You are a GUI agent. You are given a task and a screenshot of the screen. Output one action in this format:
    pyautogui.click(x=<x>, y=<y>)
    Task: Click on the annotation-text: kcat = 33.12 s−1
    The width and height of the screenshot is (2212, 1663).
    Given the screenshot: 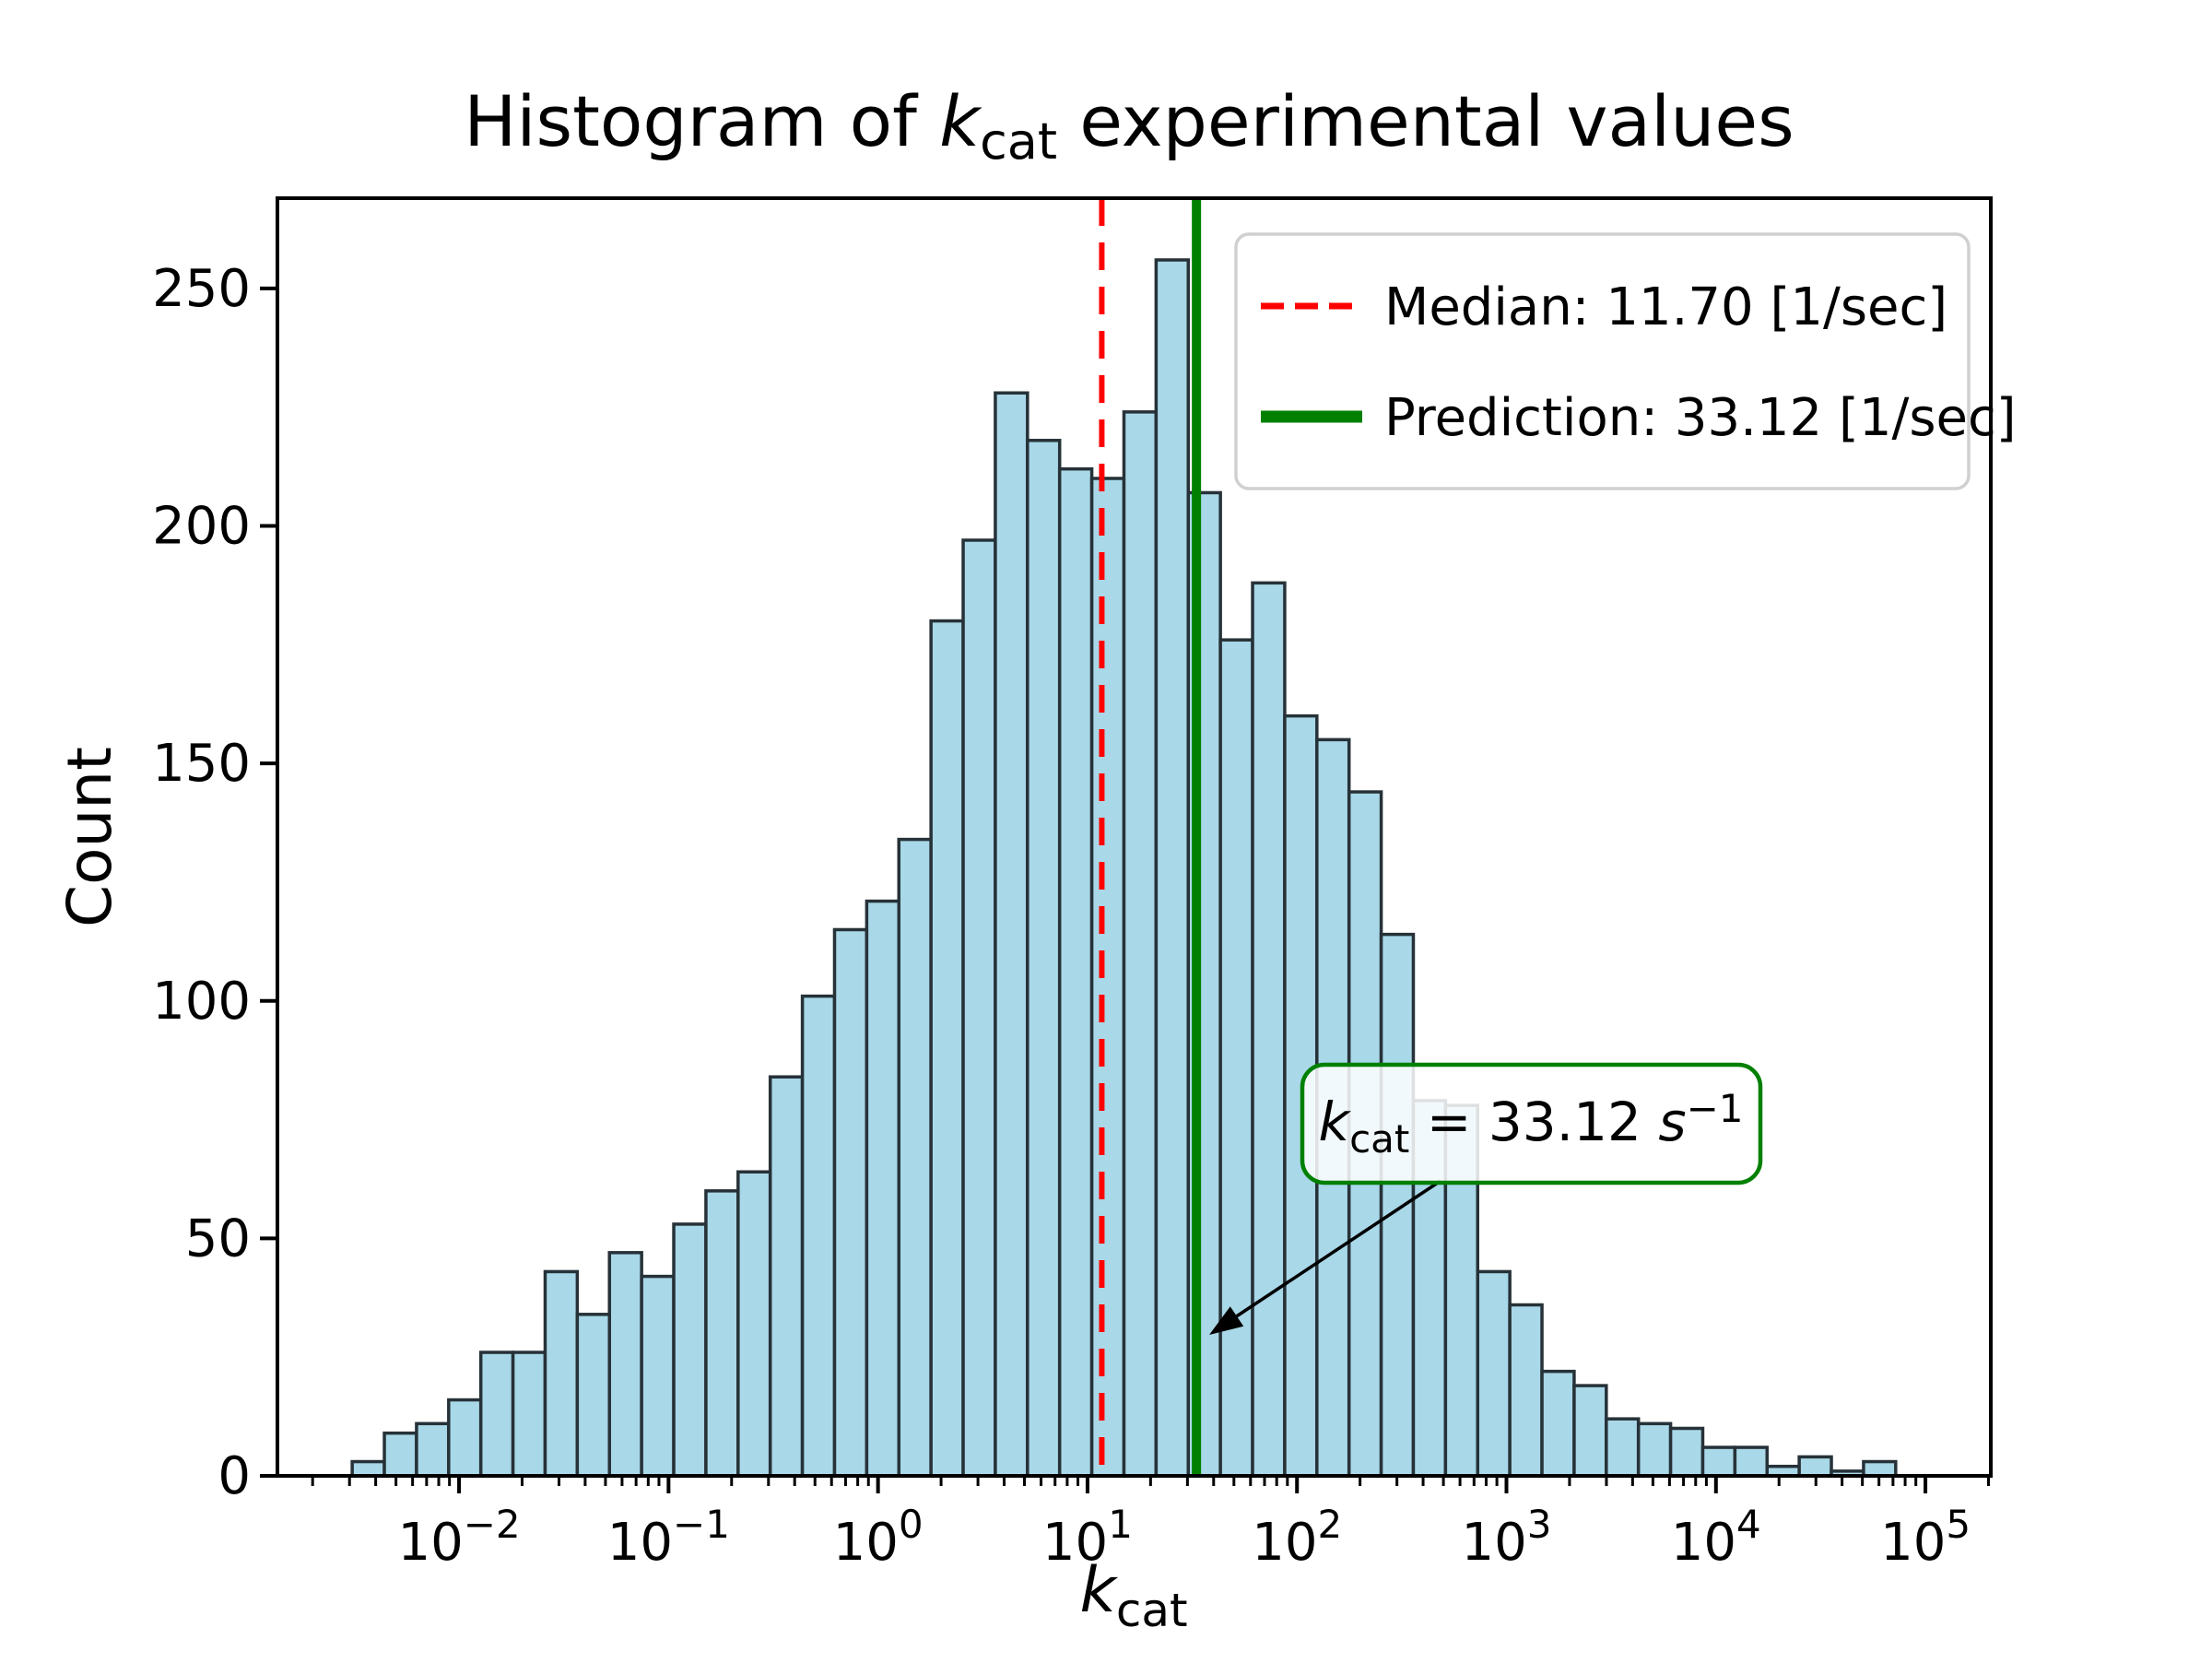 What is the action you would take?
    pyautogui.click(x=1531, y=1124)
    